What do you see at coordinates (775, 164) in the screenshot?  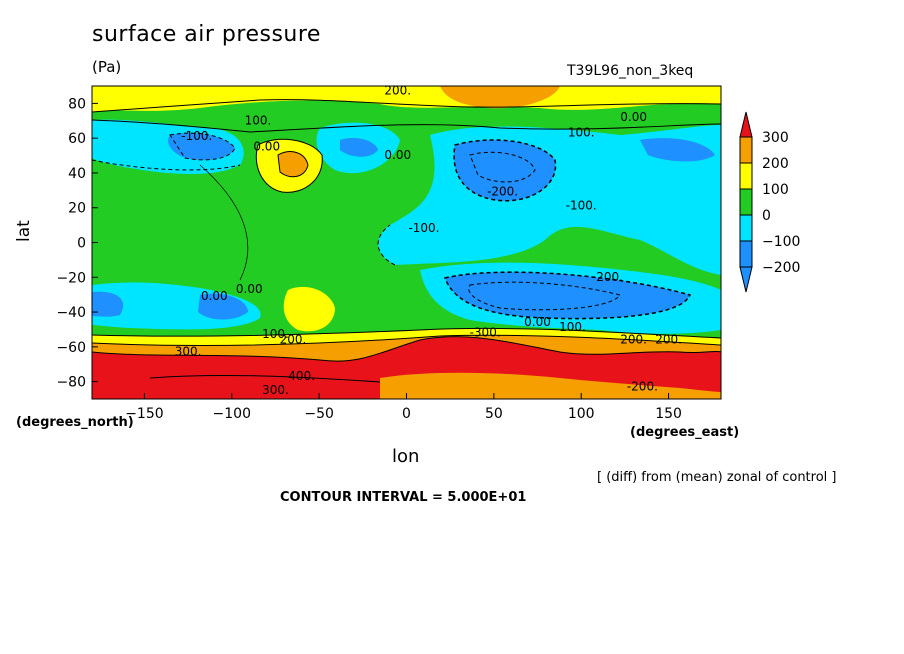 I see `colorbar-label: 200` at bounding box center [775, 164].